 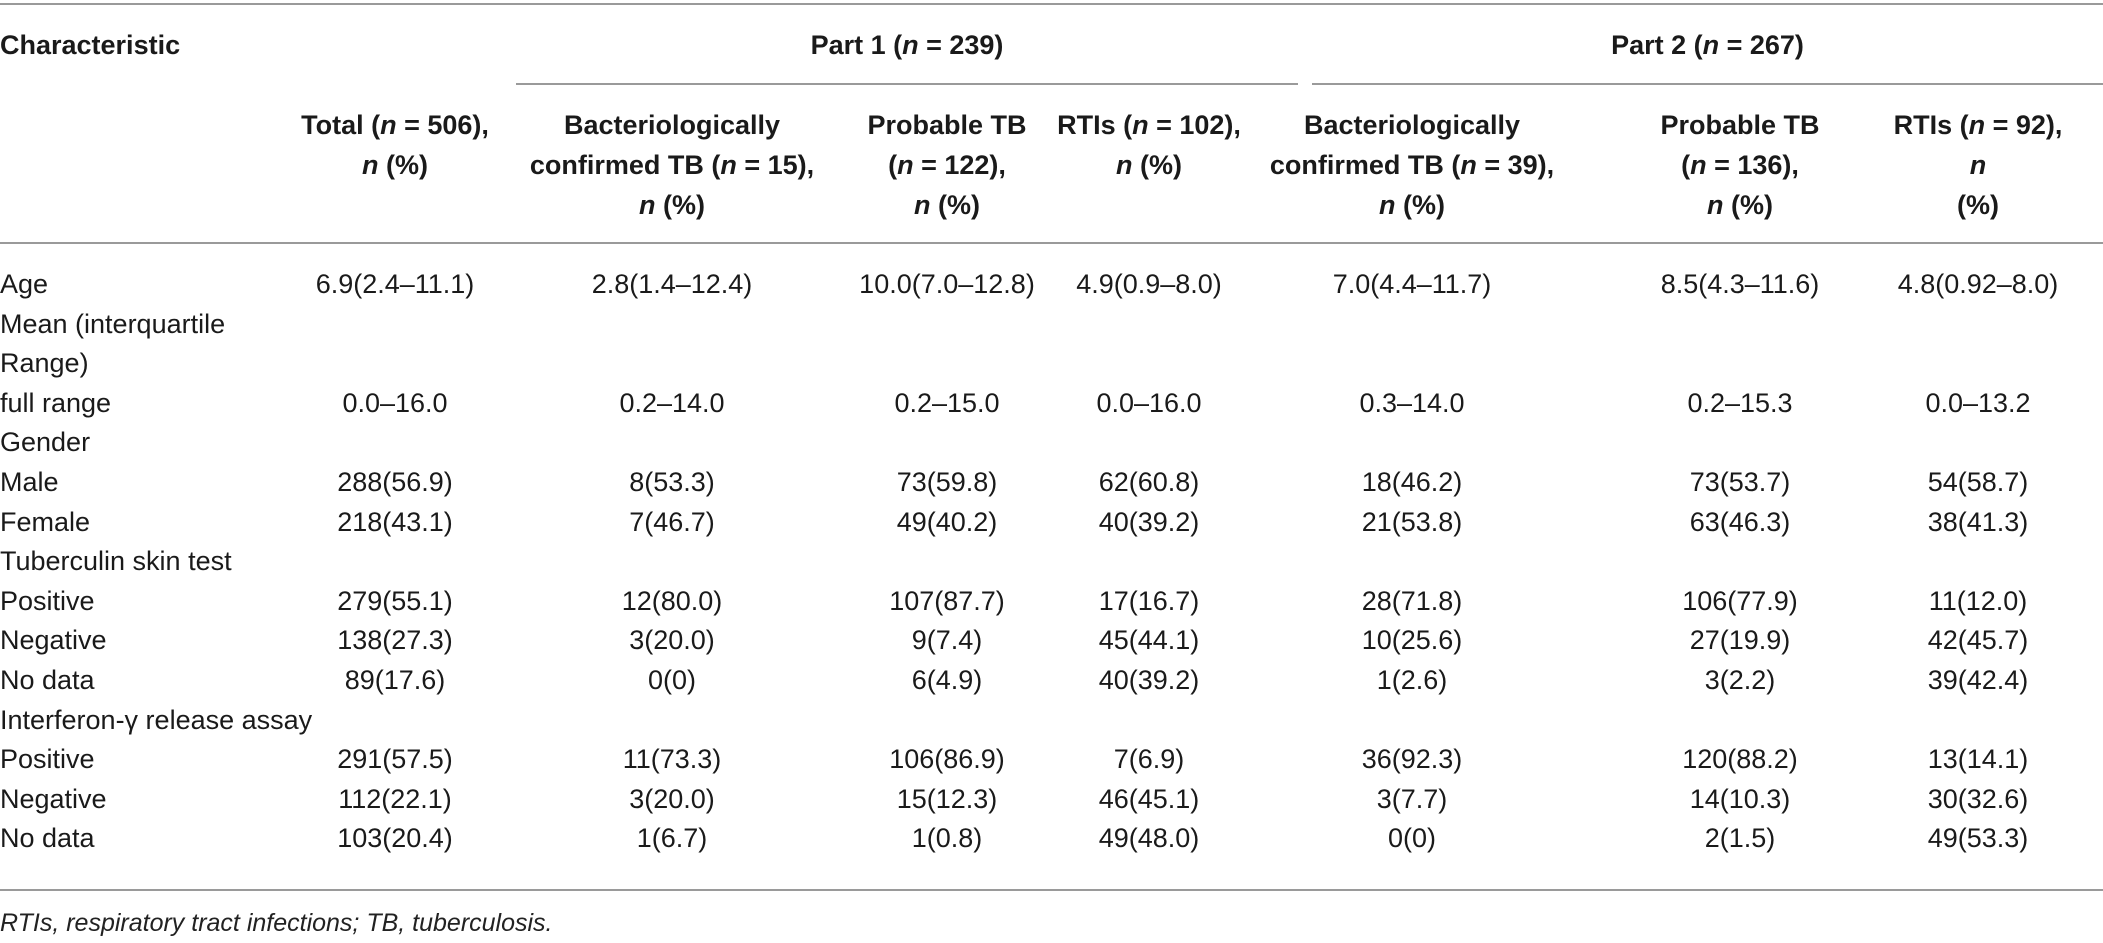 What do you see at coordinates (947, 284) in the screenshot?
I see `table-cell: 10.0(7.0–12.8)` at bounding box center [947, 284].